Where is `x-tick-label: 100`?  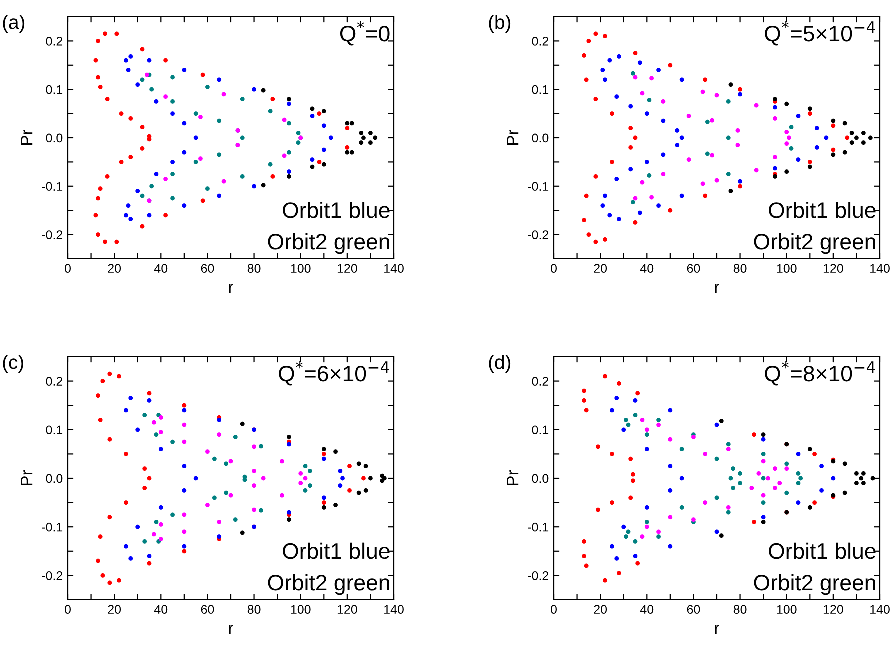
x-tick-label: 100 is located at coordinates (301, 269).